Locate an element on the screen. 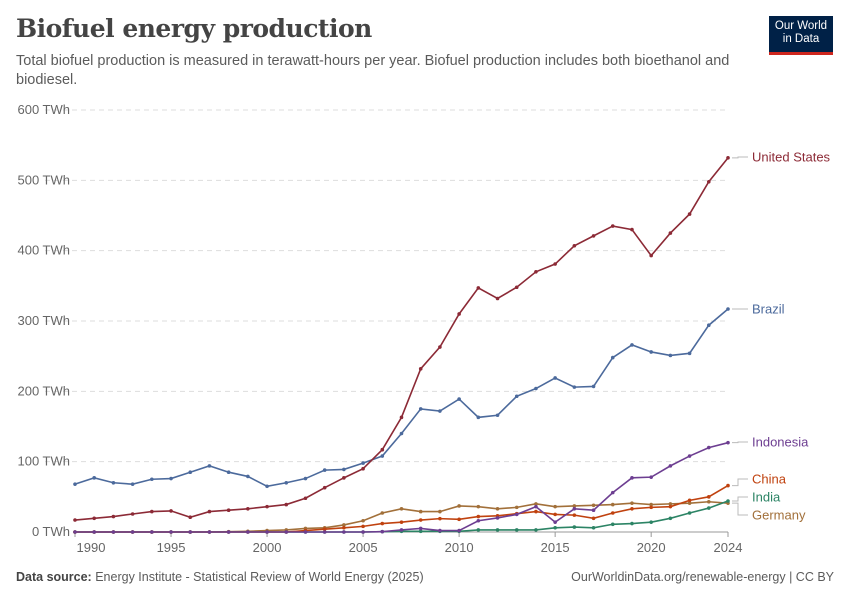  chart-title: Biofuel energy production is located at coordinates (194, 28).